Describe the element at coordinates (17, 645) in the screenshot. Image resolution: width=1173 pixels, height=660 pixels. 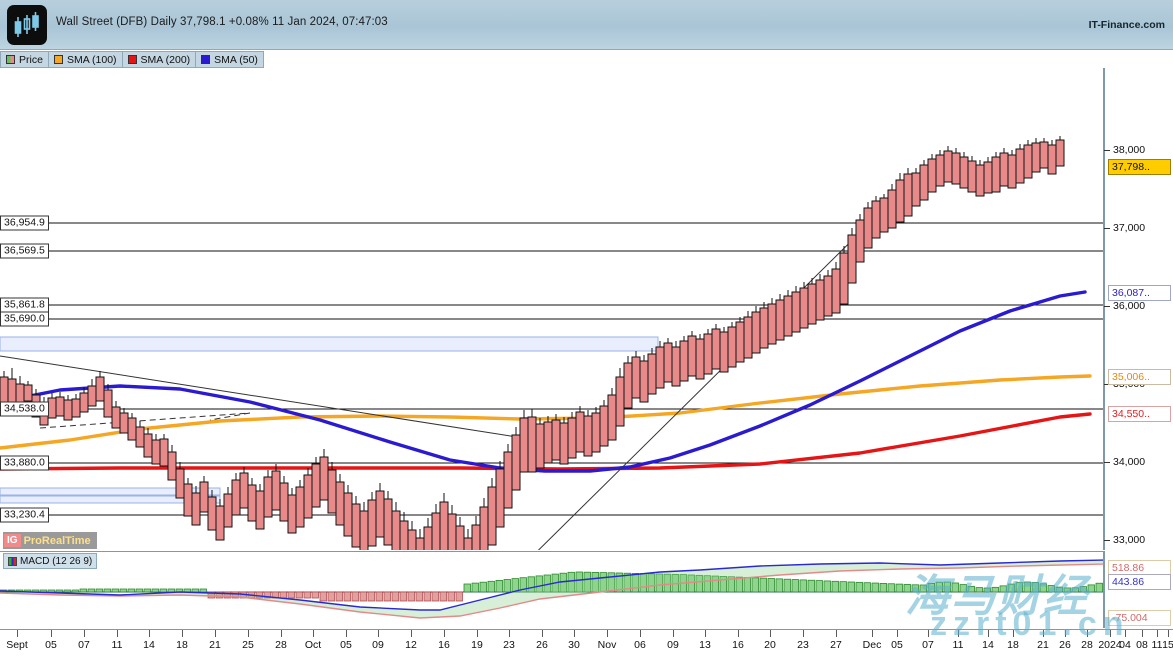
I see `date-tick-label: Sept` at that location.